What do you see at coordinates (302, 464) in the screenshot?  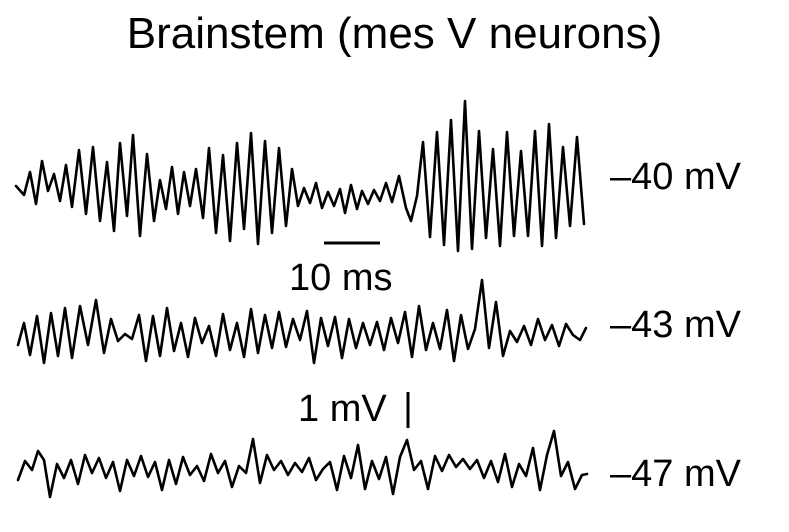 I see `voltage-trace-47mv` at bounding box center [302, 464].